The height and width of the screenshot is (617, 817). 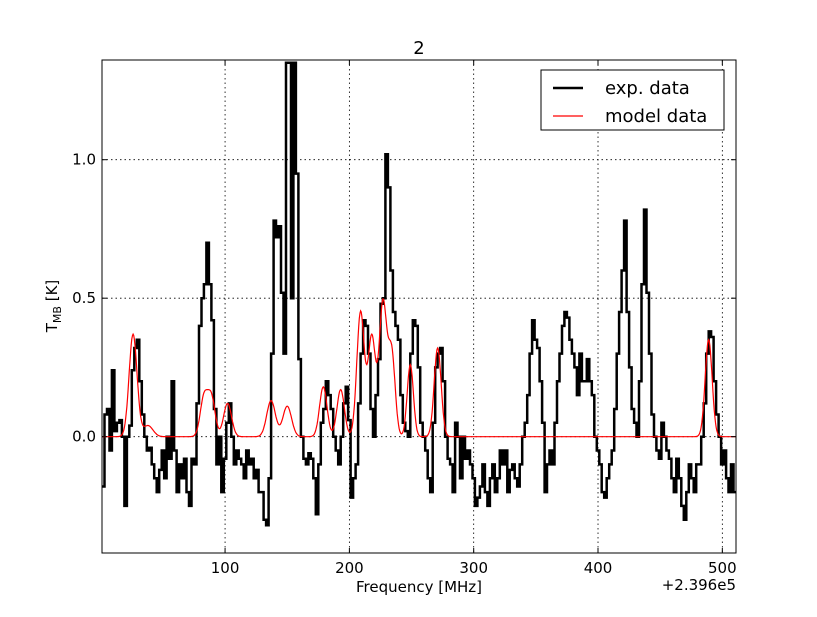 I want to click on y-label-base: T, so click(x=52, y=327).